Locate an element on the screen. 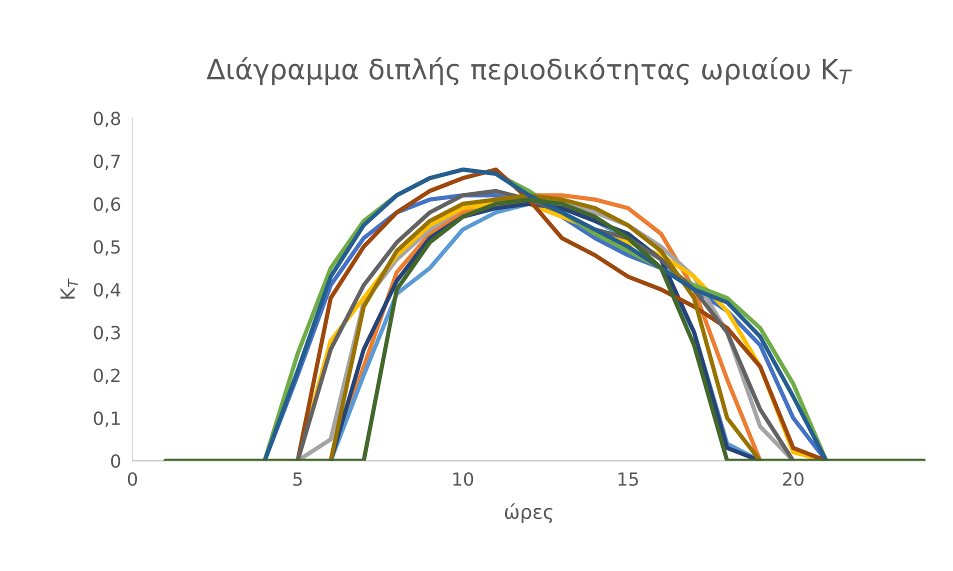  y-tick-label: 0,4 is located at coordinates (107, 290).